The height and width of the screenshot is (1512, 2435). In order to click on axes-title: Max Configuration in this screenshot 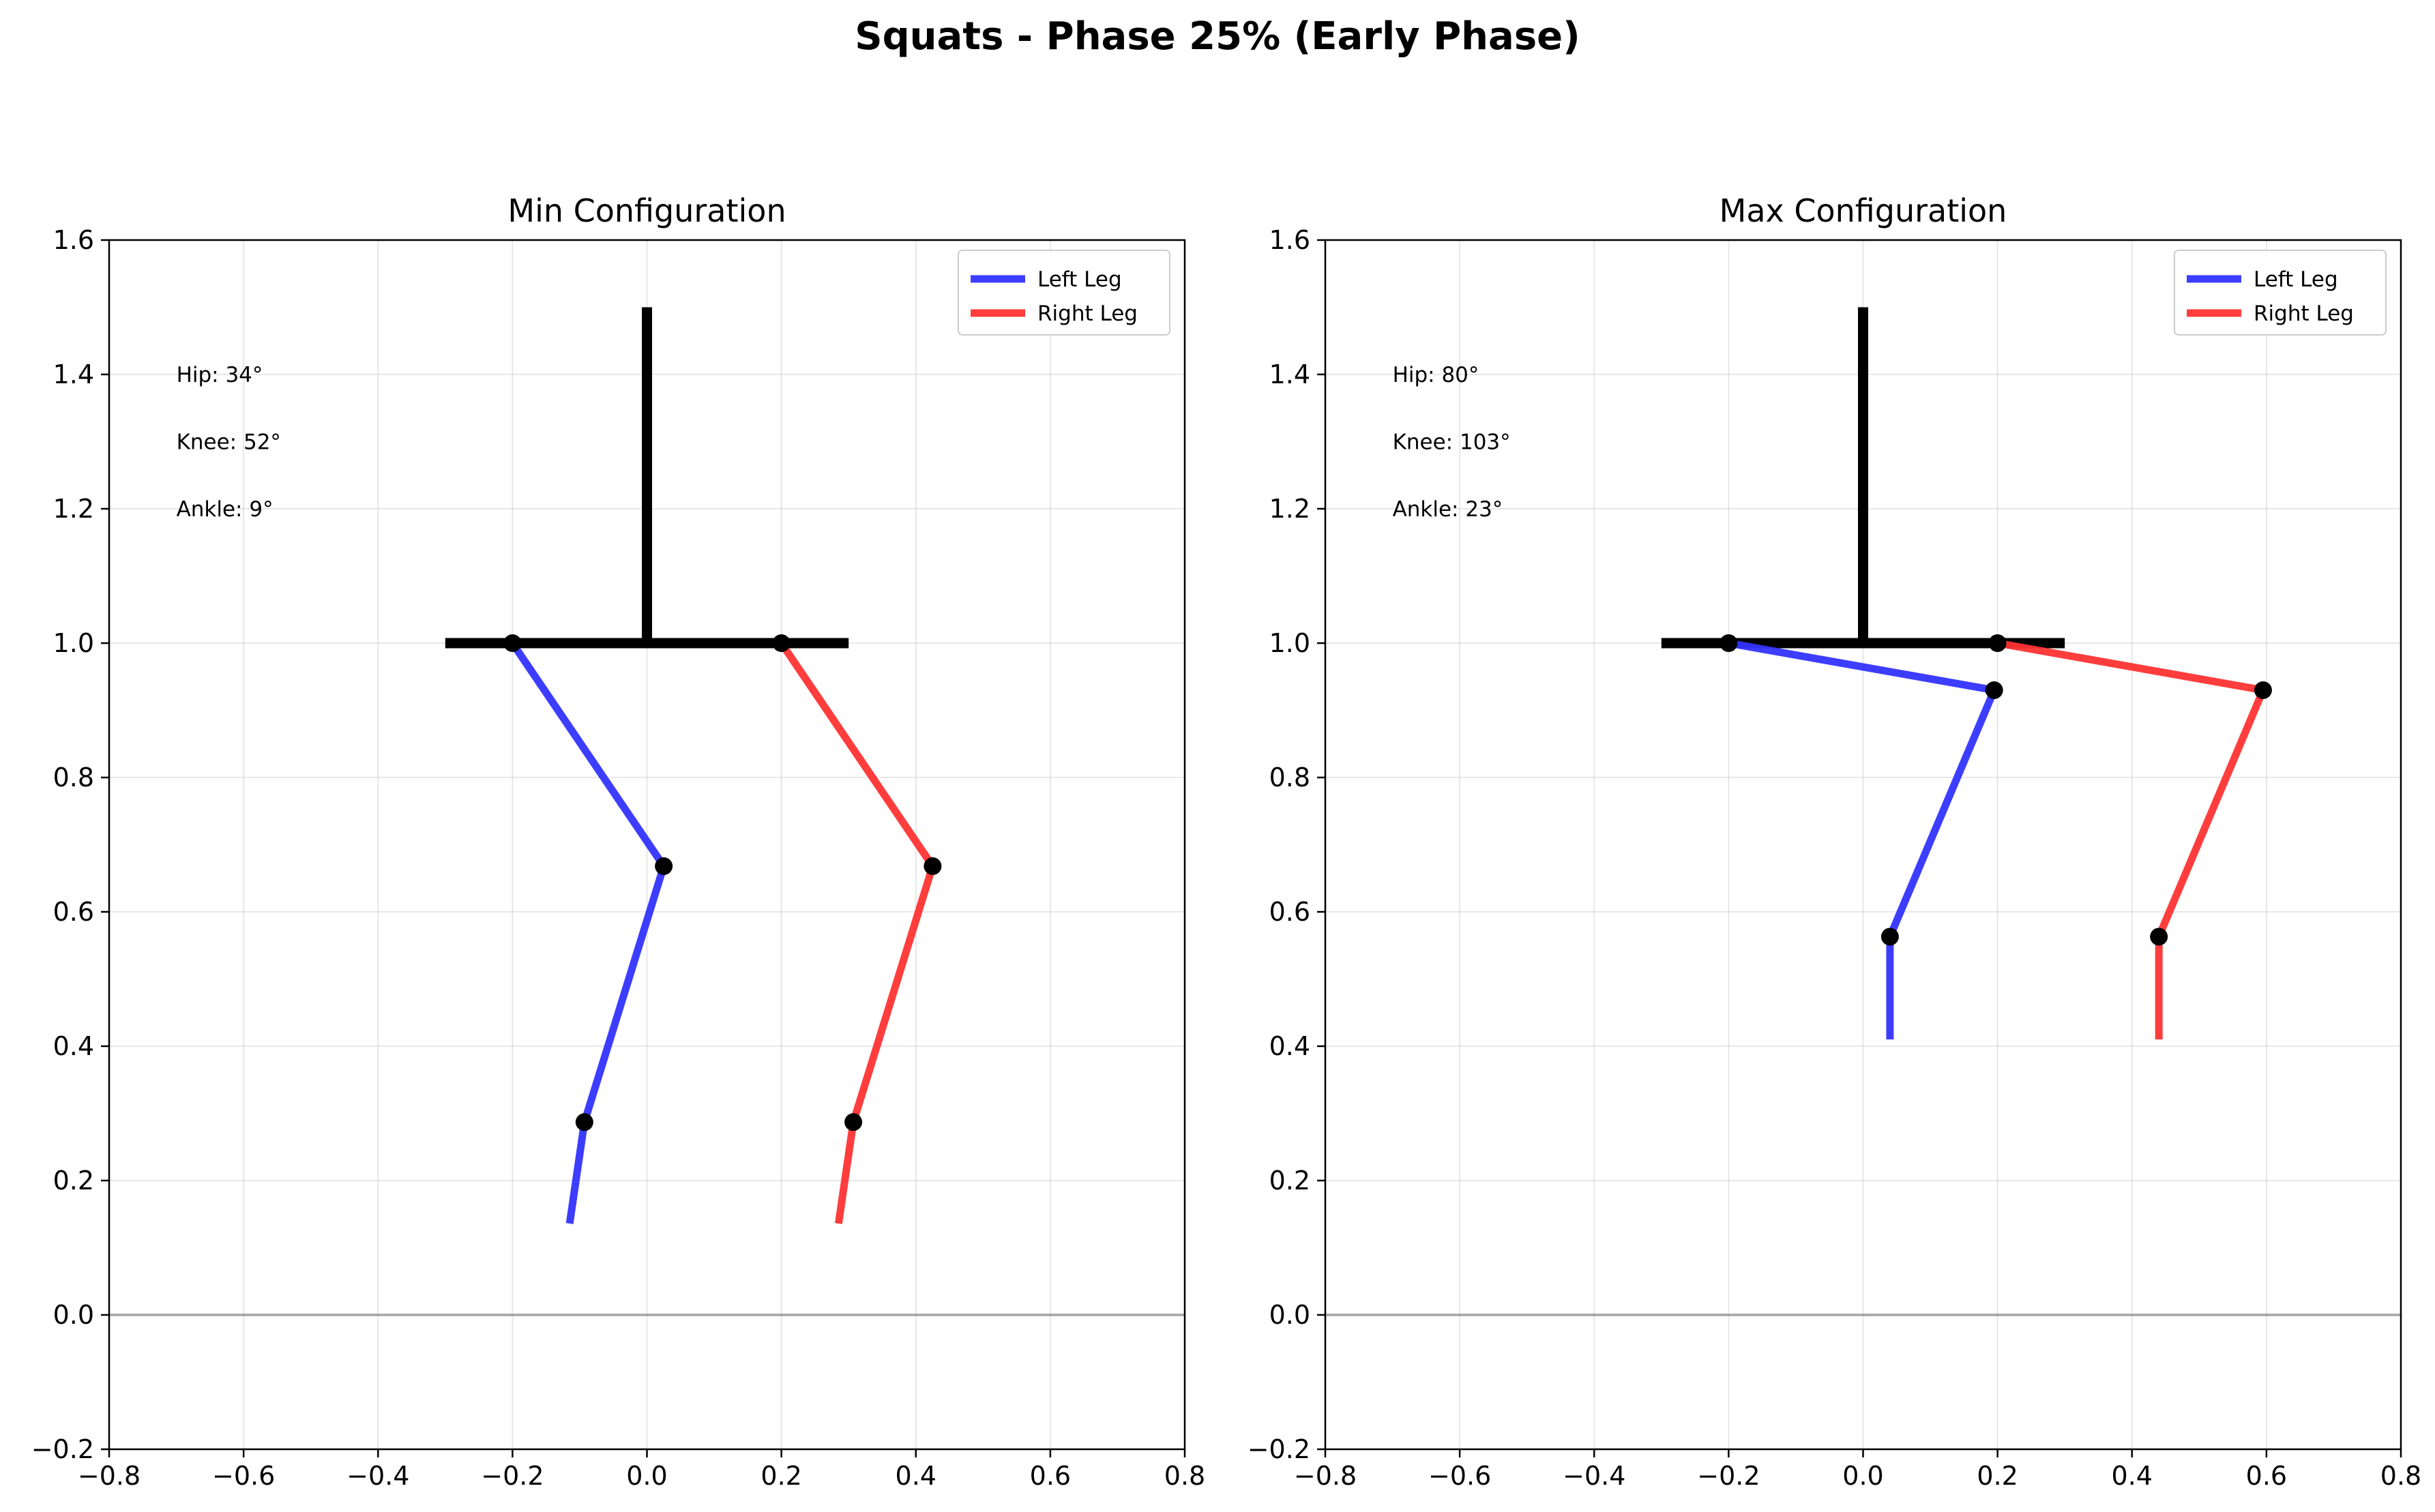, I will do `click(1864, 210)`.